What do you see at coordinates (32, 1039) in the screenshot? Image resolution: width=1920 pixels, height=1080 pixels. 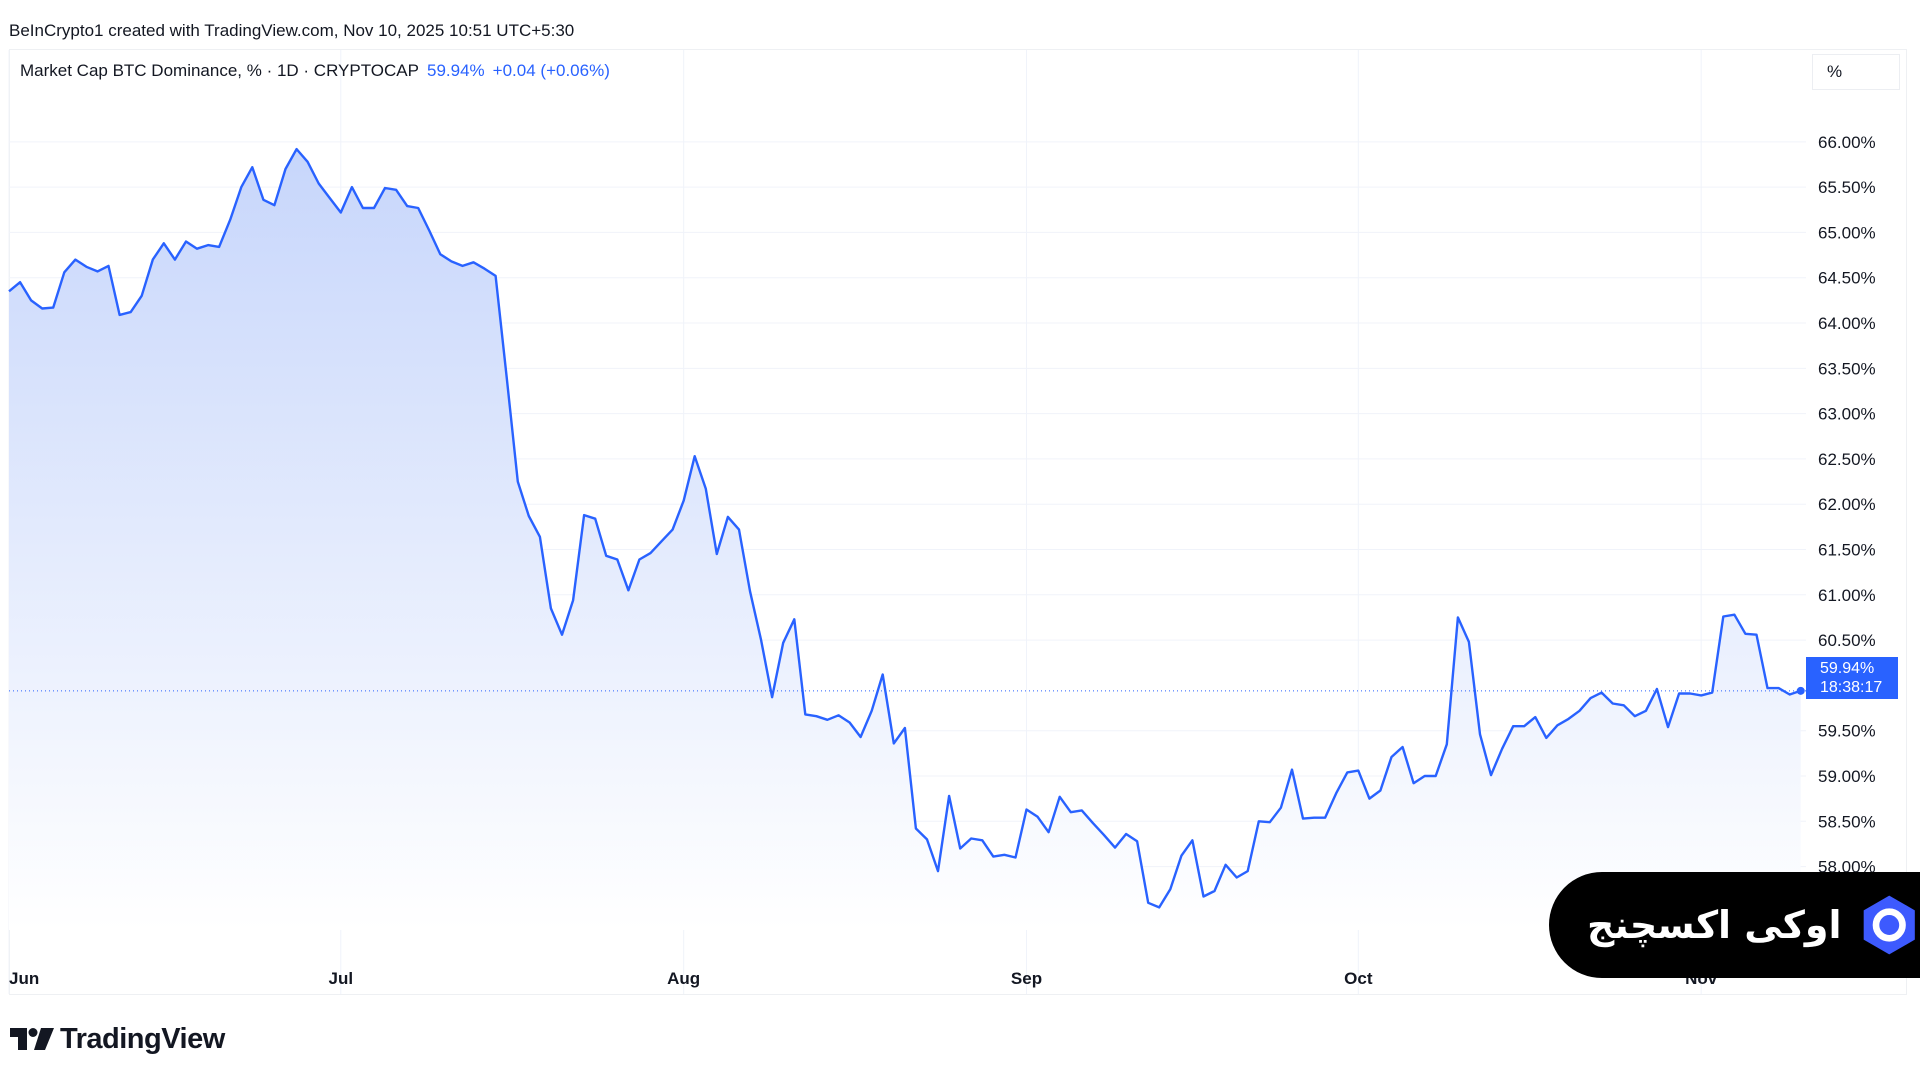 I see `tradingview-mark-icon` at bounding box center [32, 1039].